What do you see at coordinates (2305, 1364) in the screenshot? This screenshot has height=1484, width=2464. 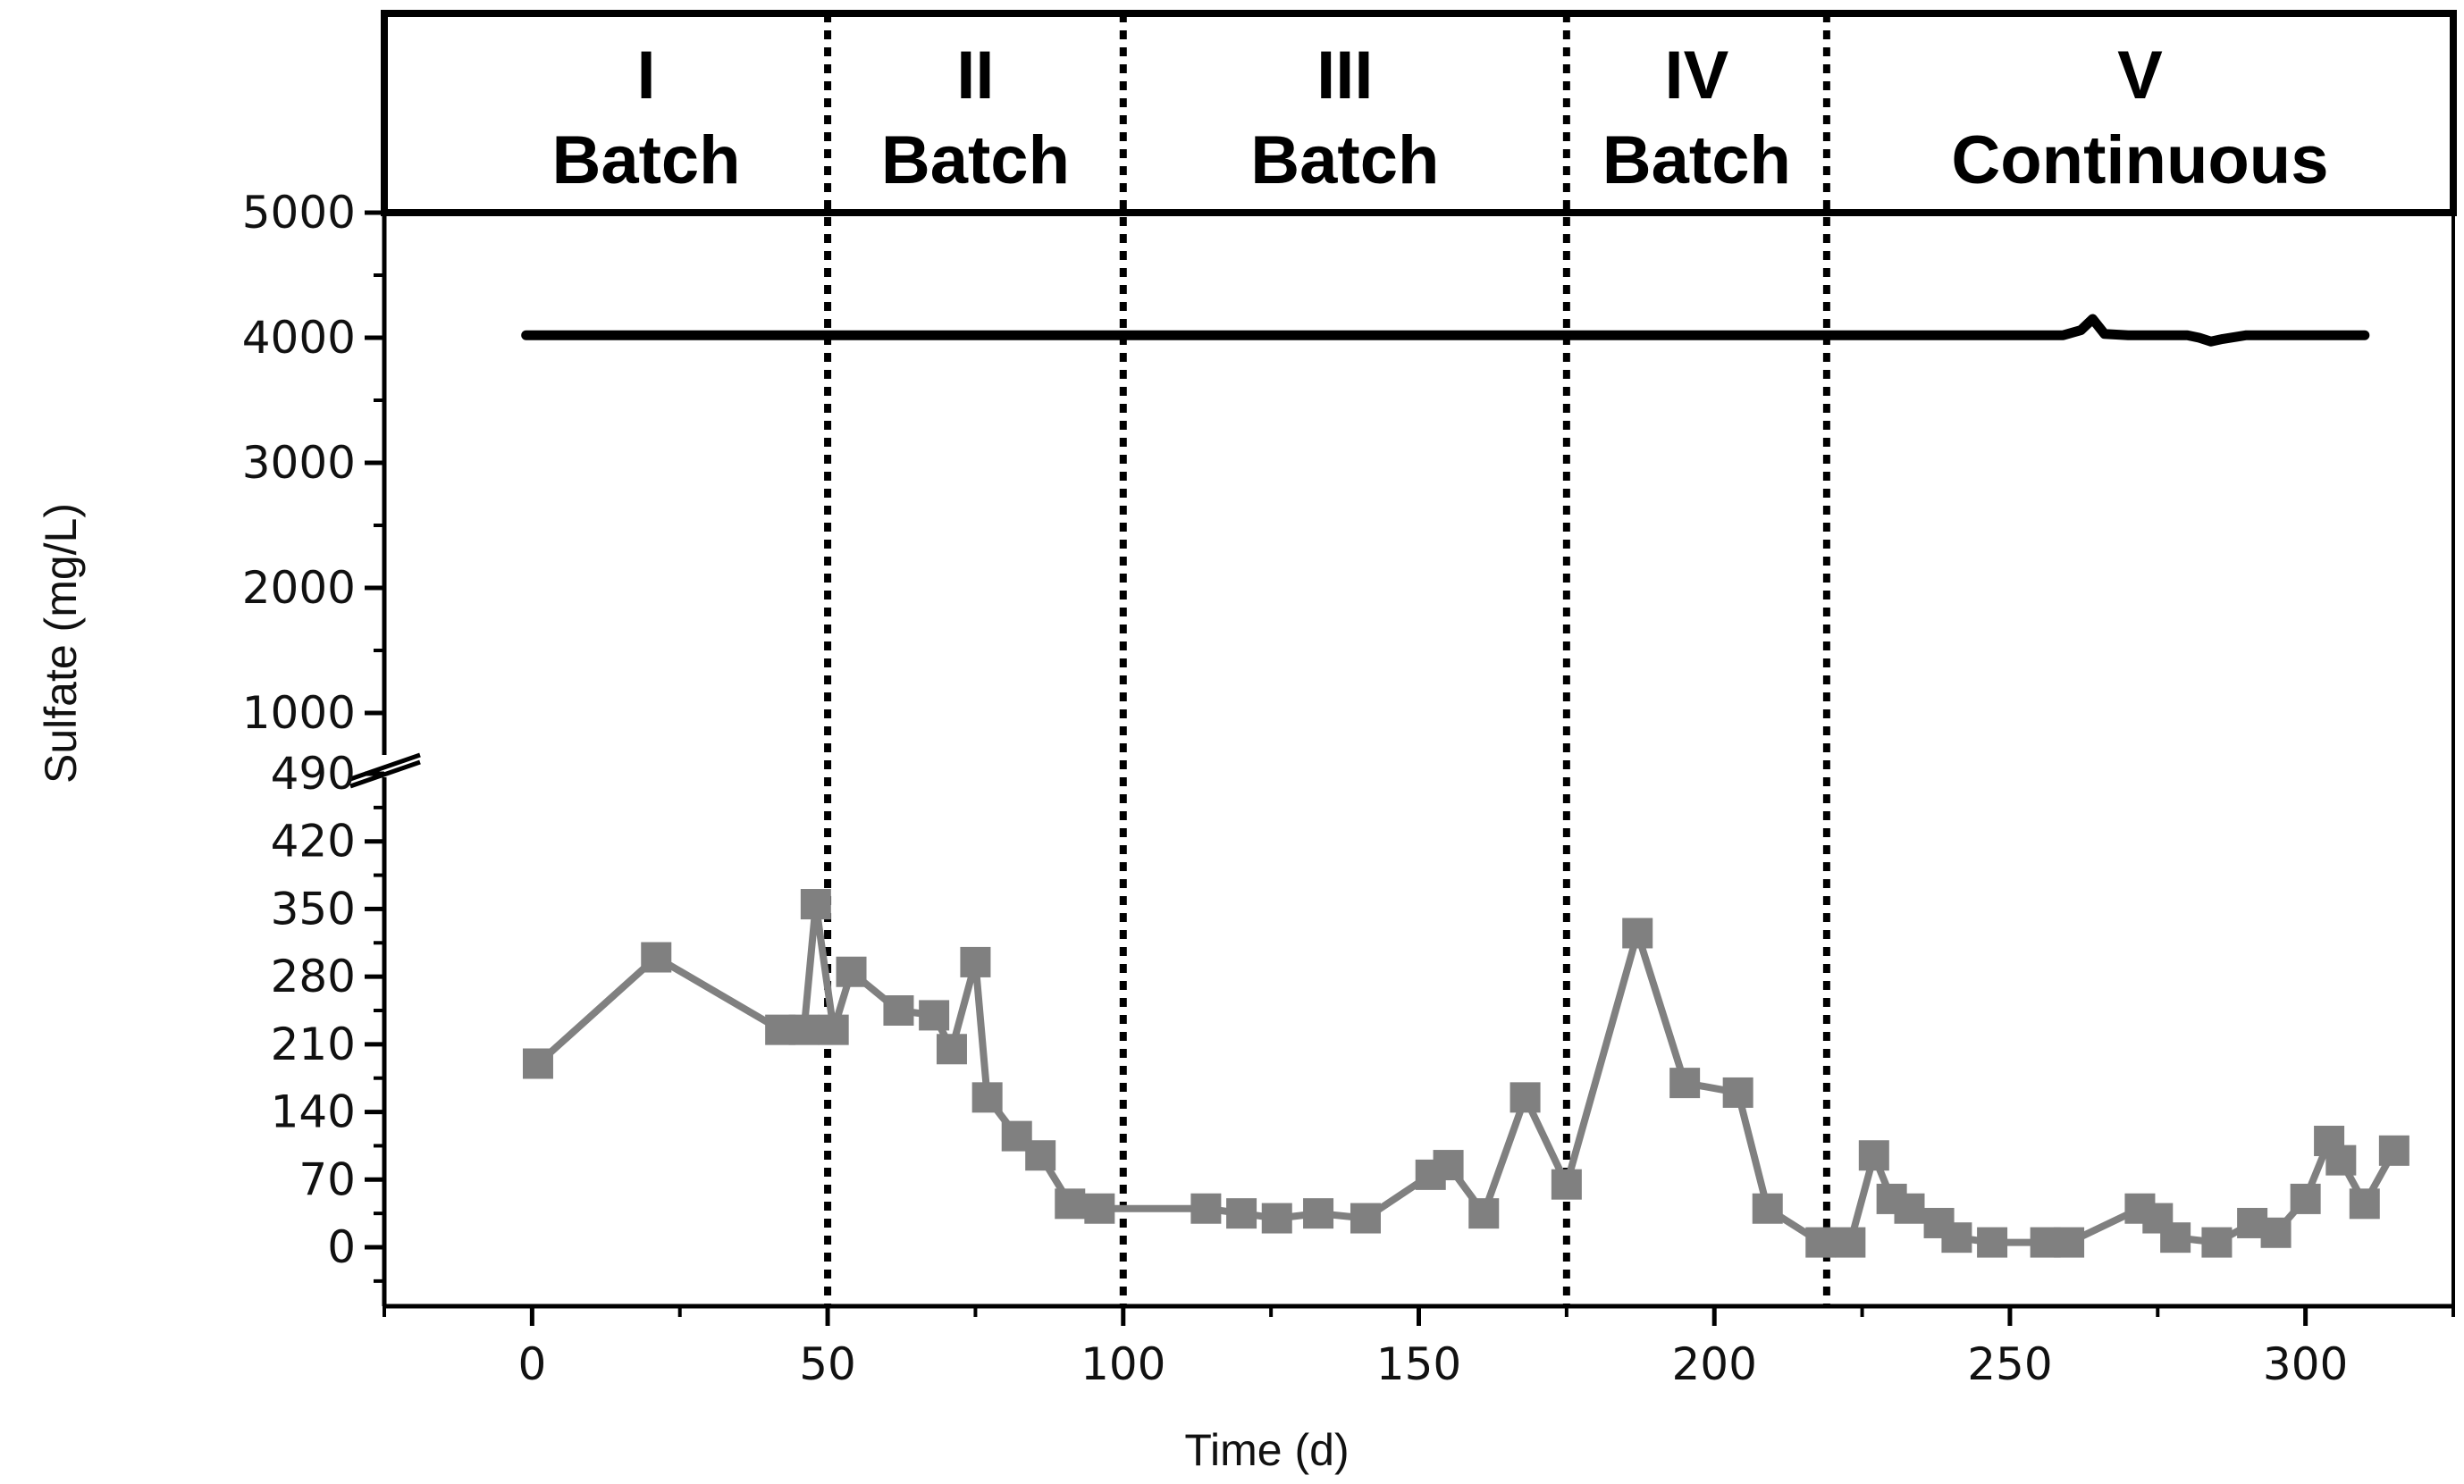 I see `x-tick-label: 300` at bounding box center [2305, 1364].